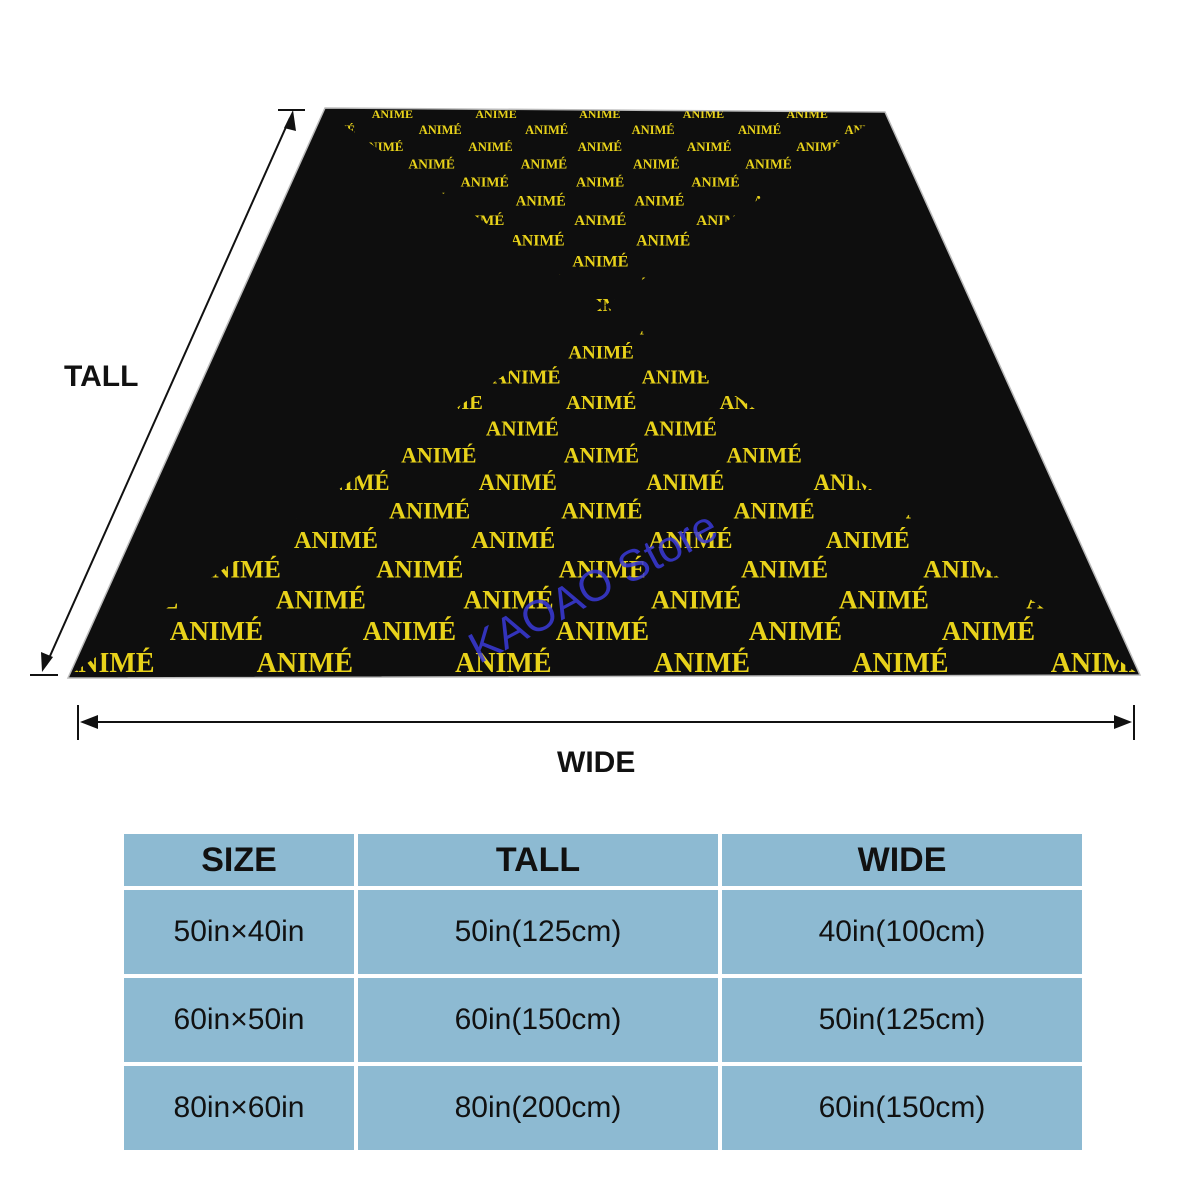 The image size is (1200, 1200). What do you see at coordinates (538, 932) in the screenshot?
I see `cell-tall: 50in(125cm)` at bounding box center [538, 932].